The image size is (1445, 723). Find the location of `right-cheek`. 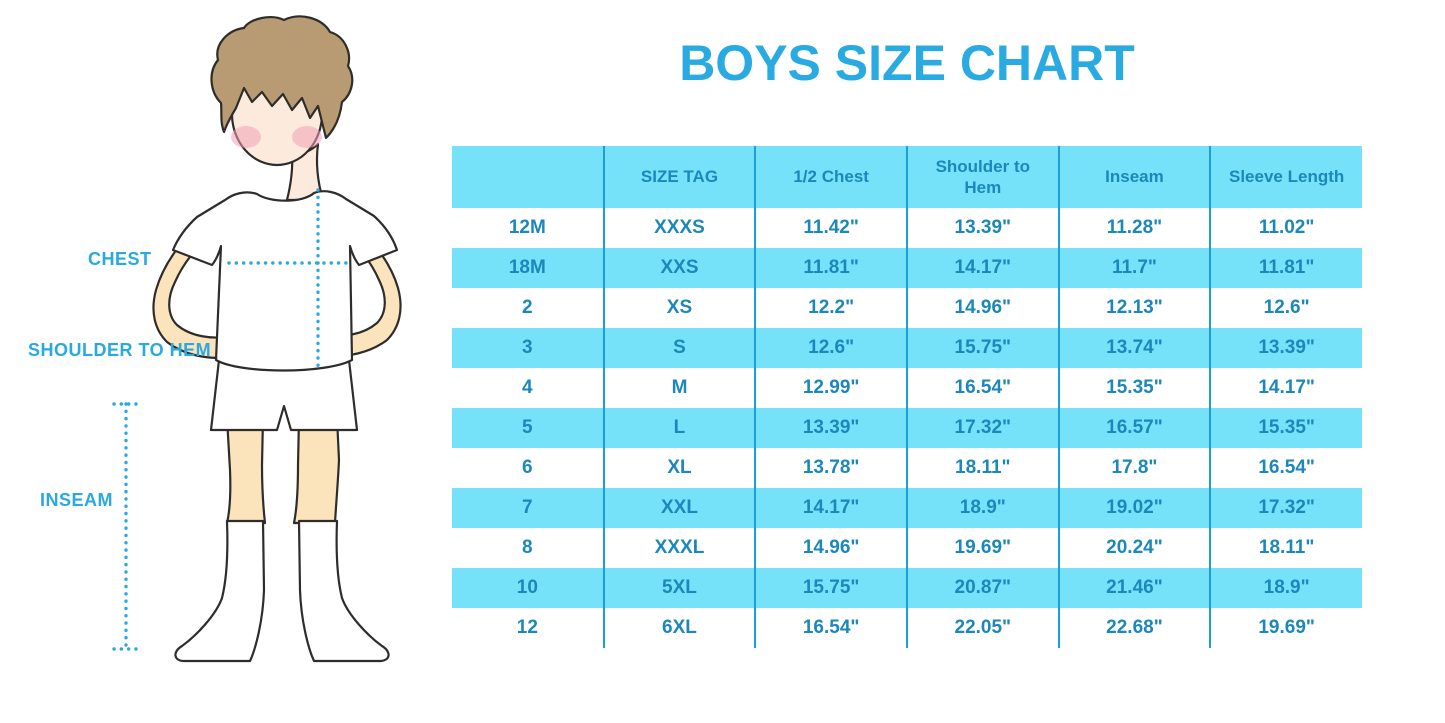

right-cheek is located at coordinates (307, 137).